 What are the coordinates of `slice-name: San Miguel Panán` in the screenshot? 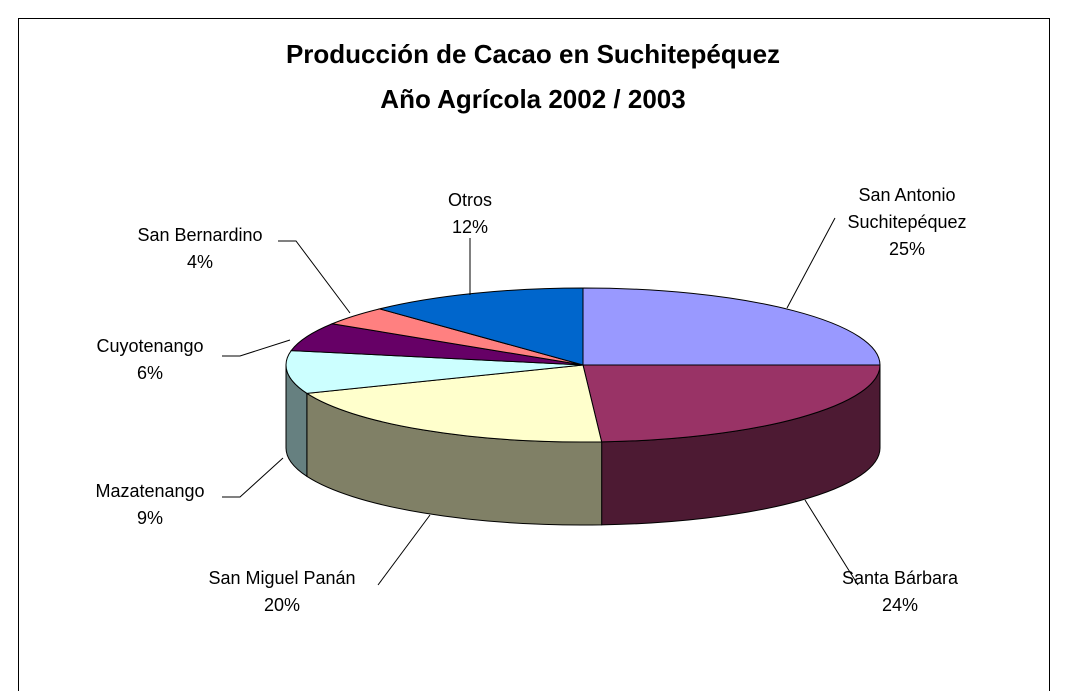 It's located at (282, 578).